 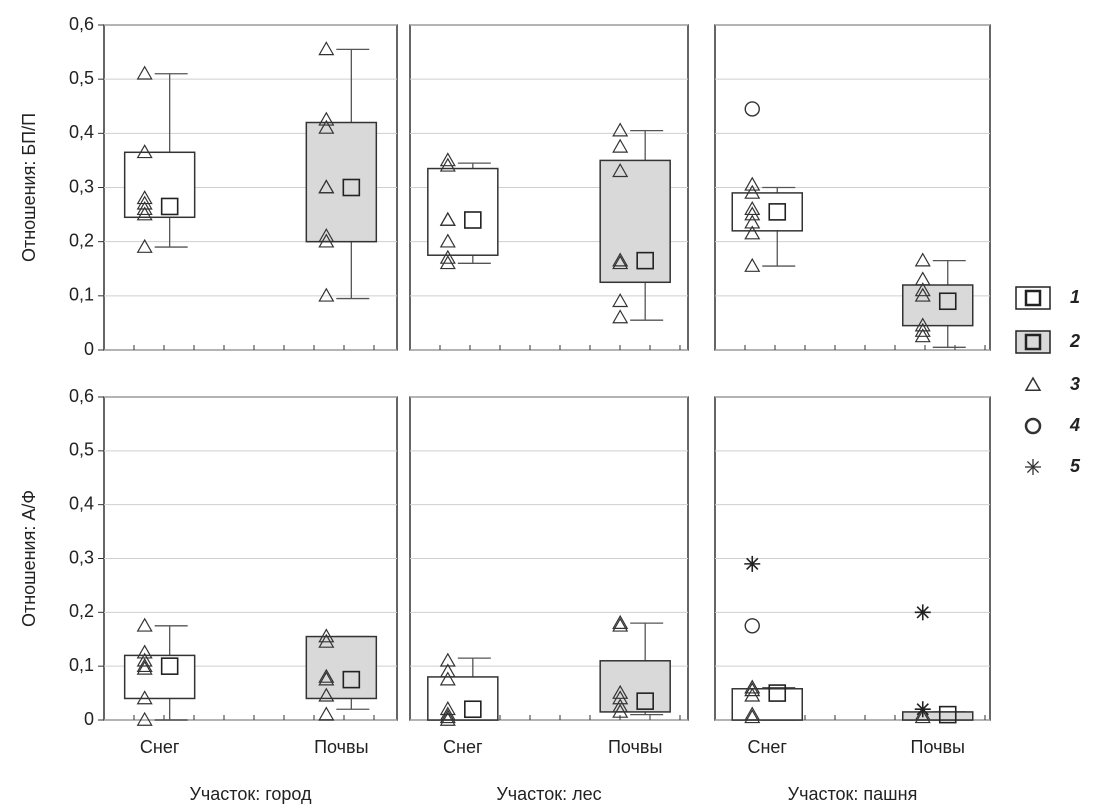 I want to click on extreme-point, so click(x=922, y=612).